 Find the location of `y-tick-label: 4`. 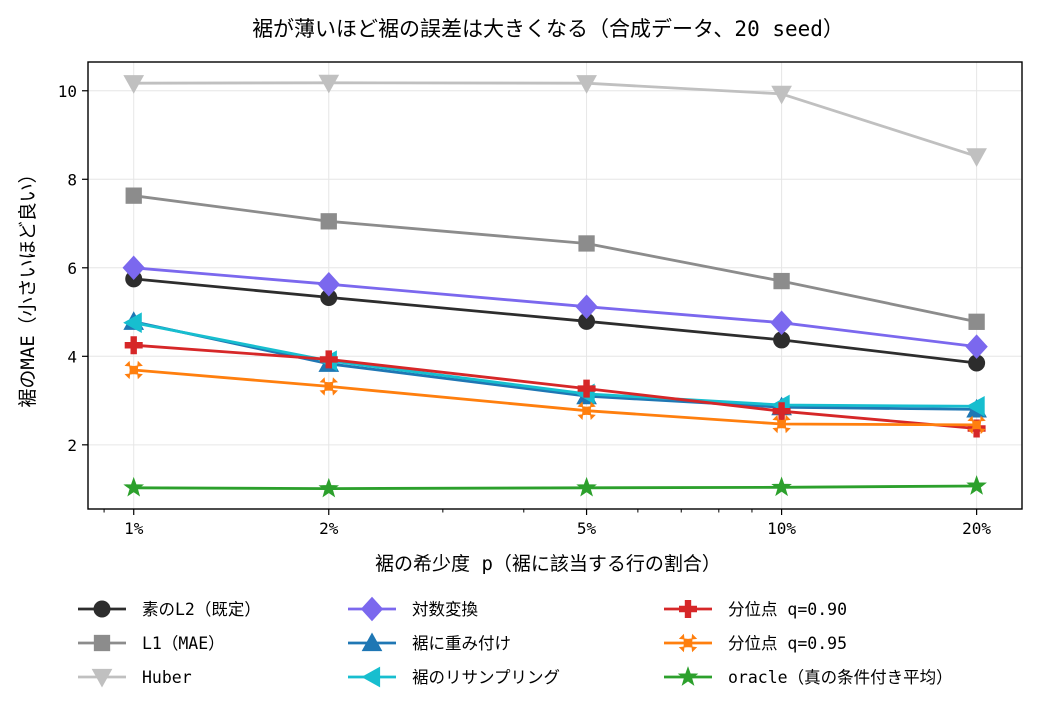

y-tick-label: 4 is located at coordinates (72, 356).